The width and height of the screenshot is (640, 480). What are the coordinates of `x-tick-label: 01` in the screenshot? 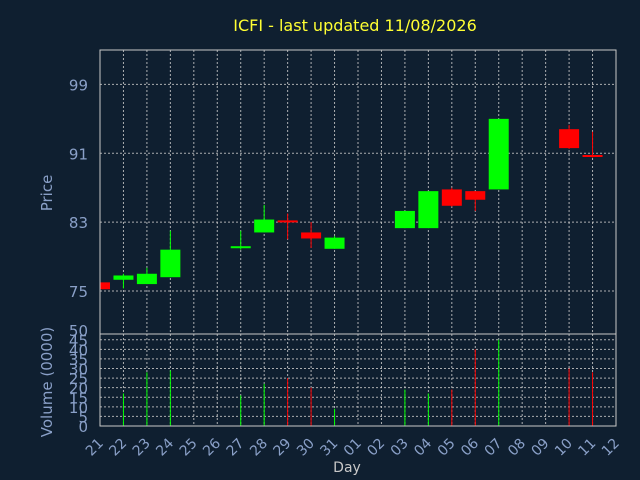 It's located at (353, 448).